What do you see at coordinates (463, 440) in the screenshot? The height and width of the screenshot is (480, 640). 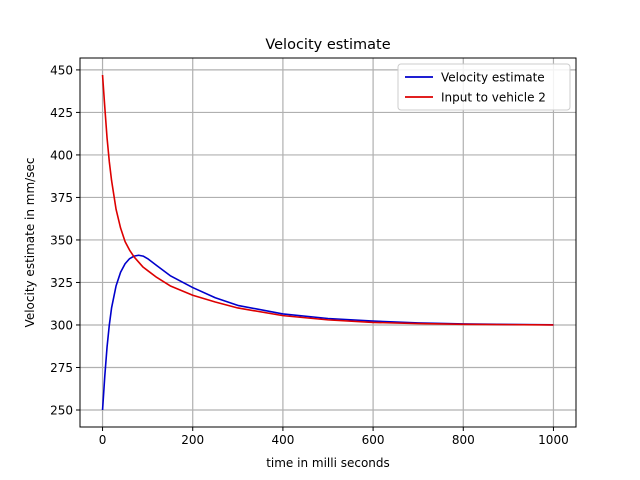 I see `x-tick-label: 800` at bounding box center [463, 440].